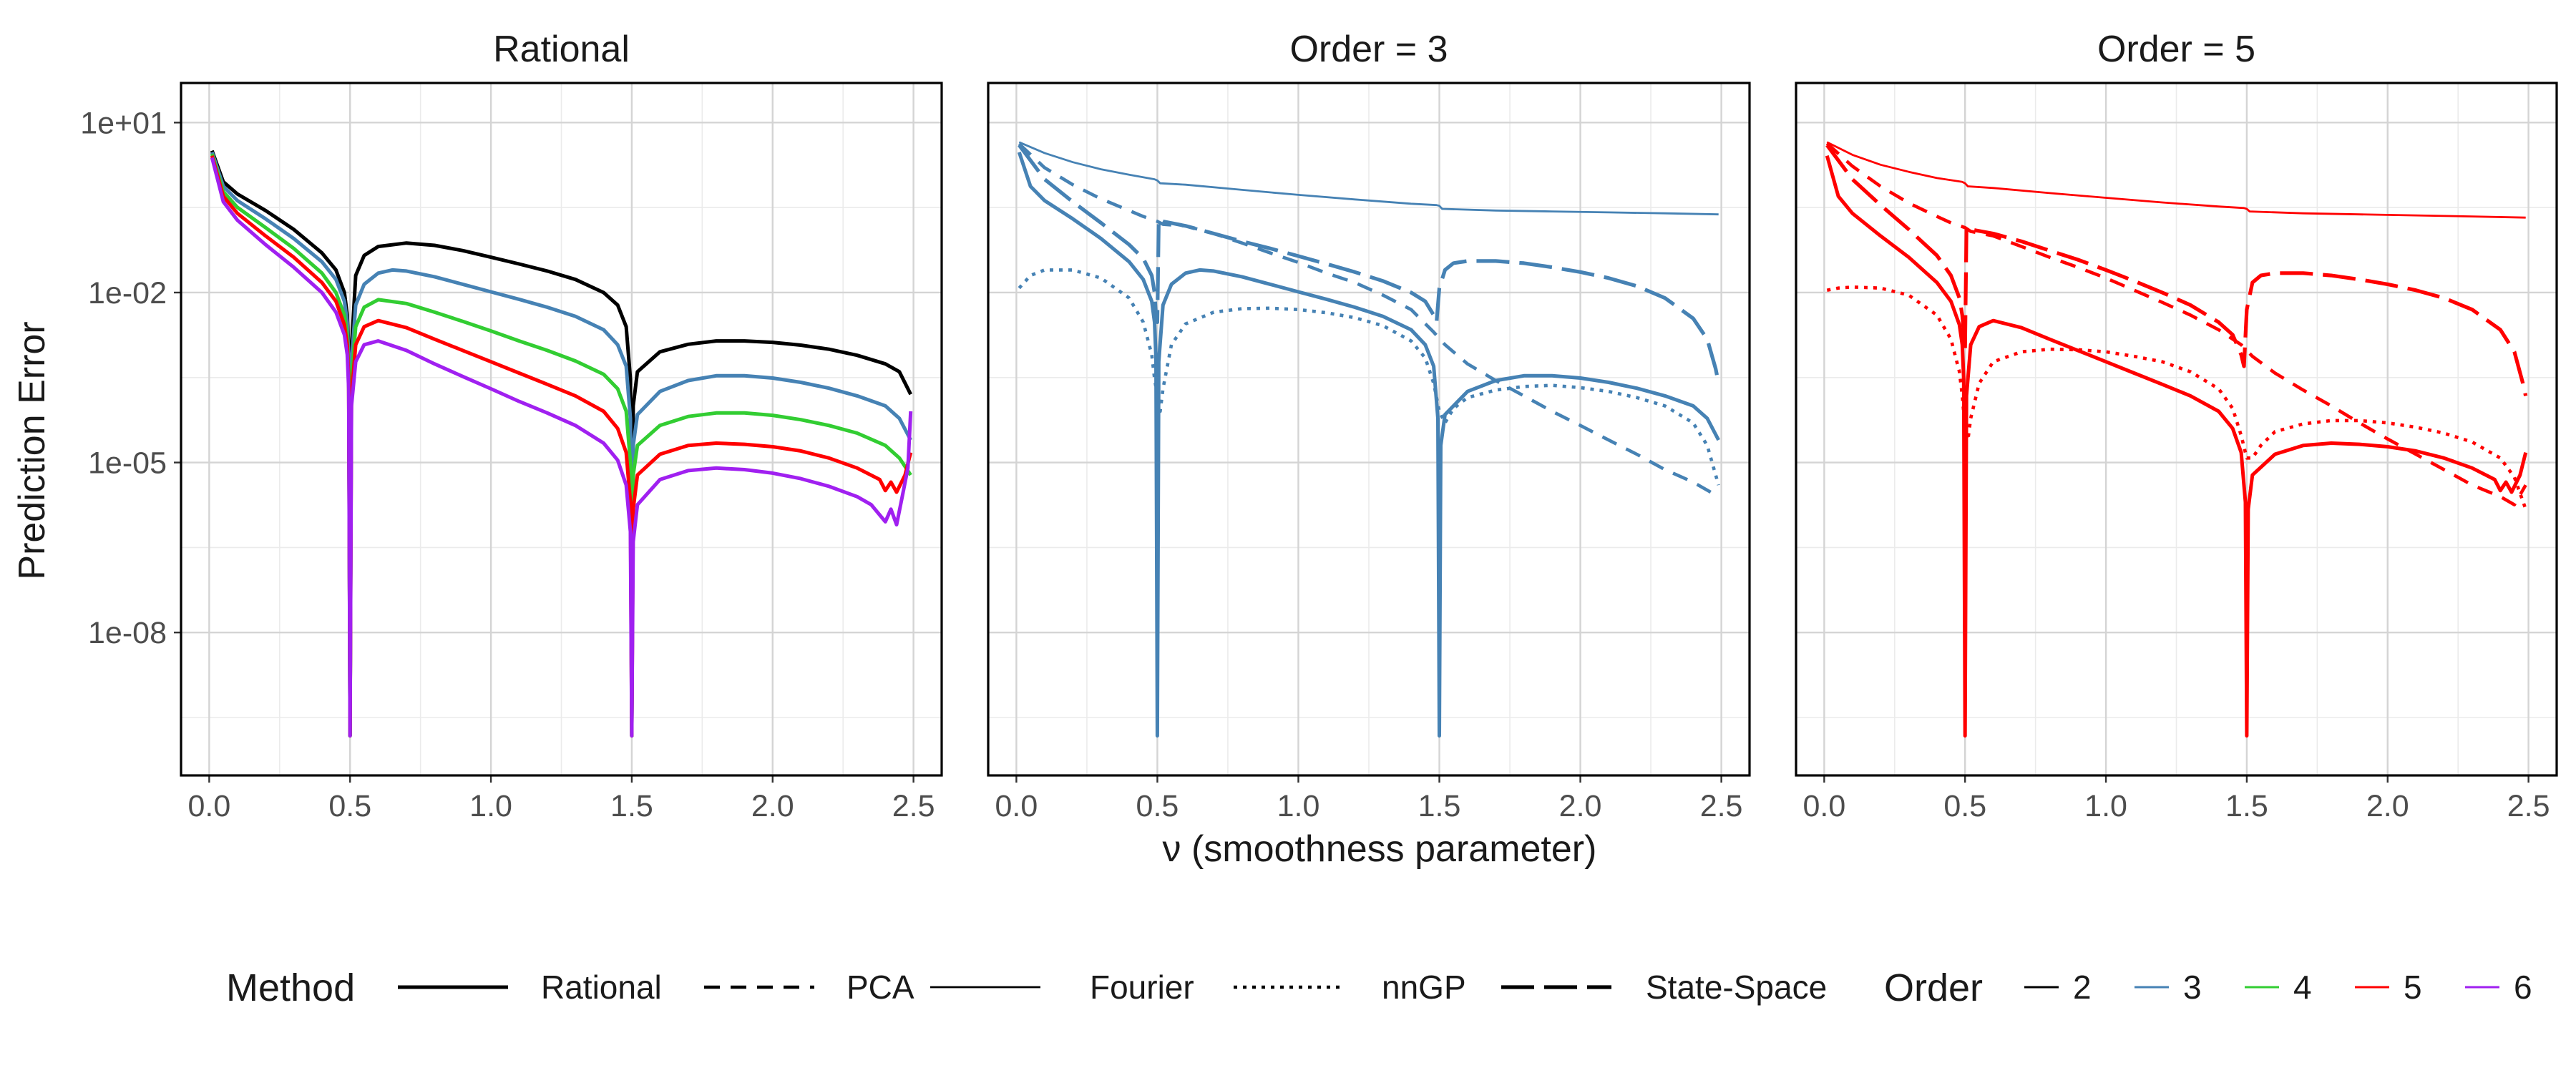 Image resolution: width=2576 pixels, height=1073 pixels. What do you see at coordinates (2302, 987) in the screenshot?
I see `legend-label-order-4: 4` at bounding box center [2302, 987].